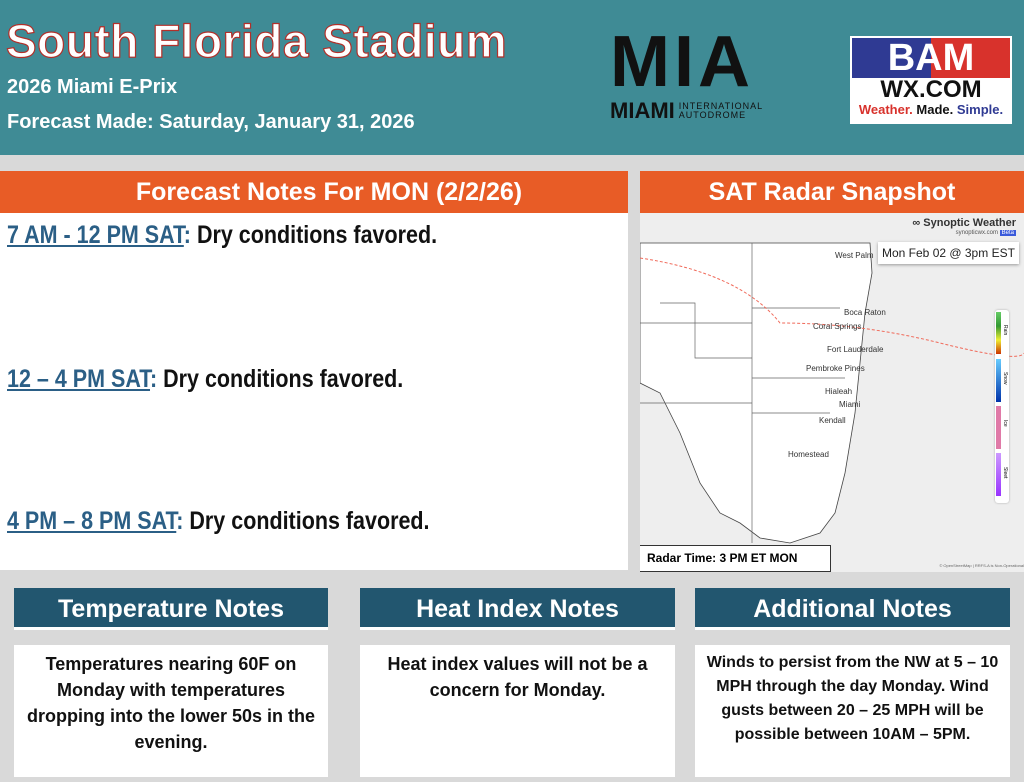  Describe the element at coordinates (314, 192) in the screenshot. I see `forecast-heading: Forecast Notes For MON (2/2/26)` at that location.